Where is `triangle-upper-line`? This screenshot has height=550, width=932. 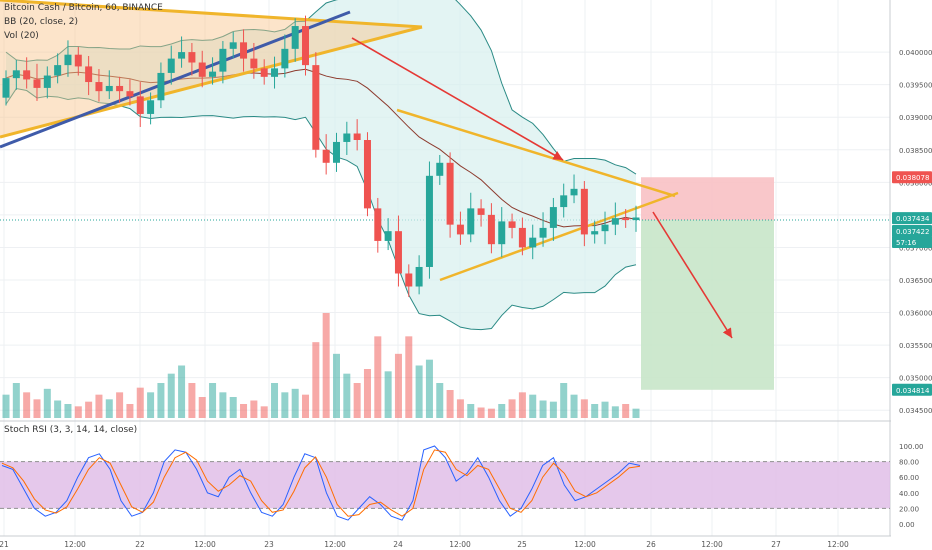
triangle-upper-line is located at coordinates (536, 153).